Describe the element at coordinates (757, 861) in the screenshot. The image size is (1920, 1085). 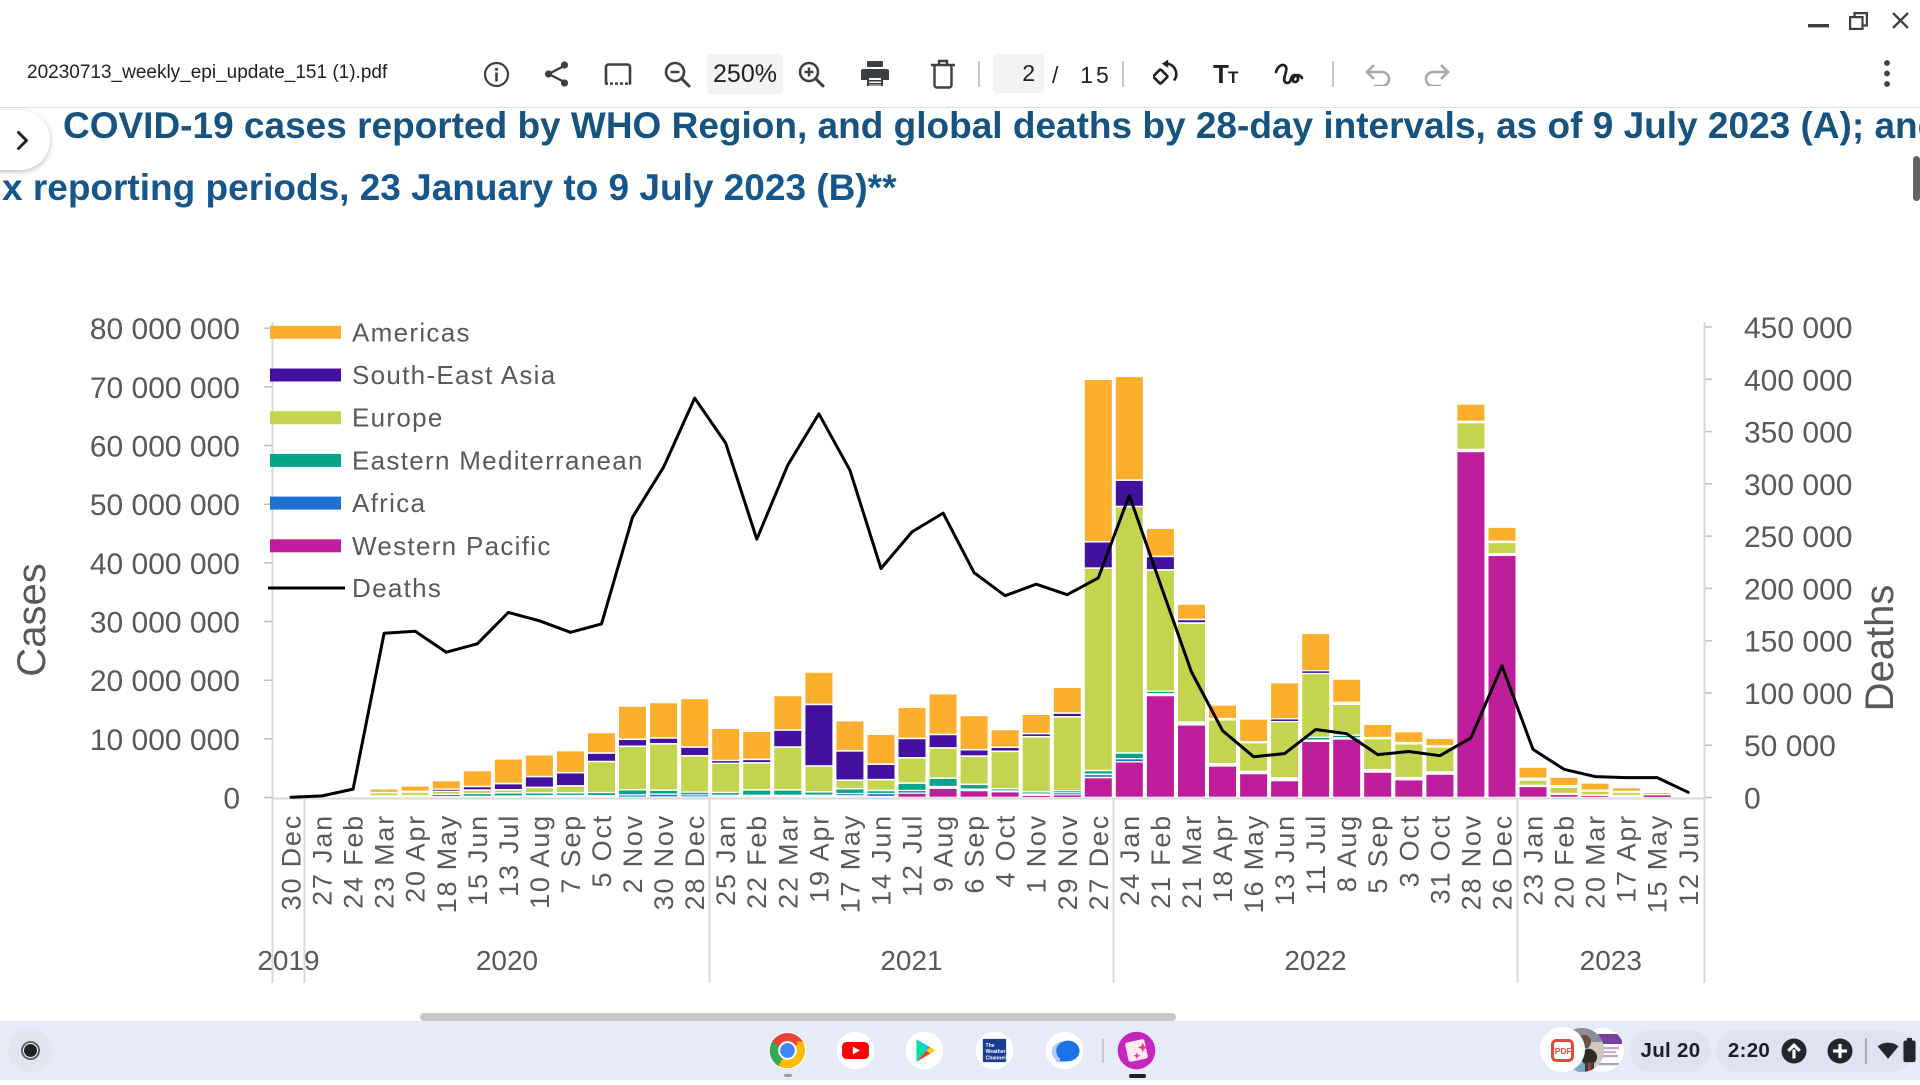
I see `svg-text: 22 Feb` at that location.